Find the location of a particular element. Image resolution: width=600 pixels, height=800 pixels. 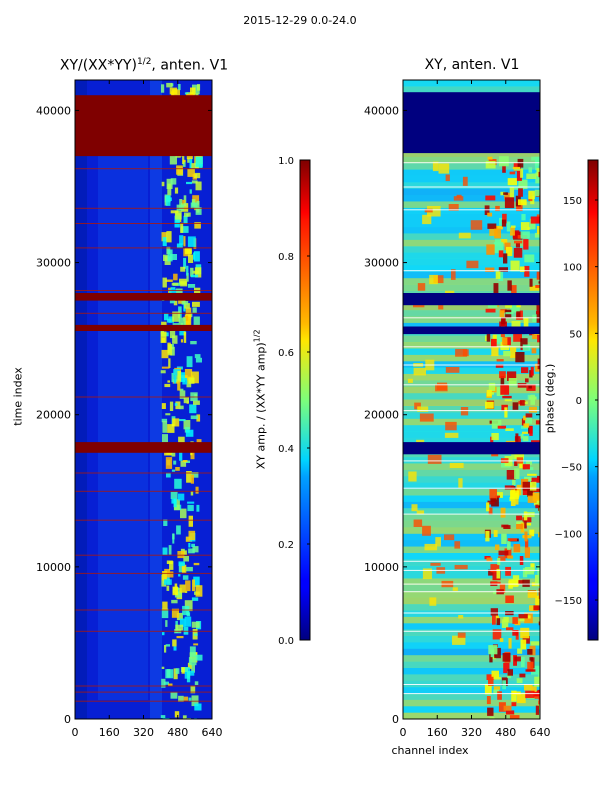

x-axis-label: channel index is located at coordinates (430, 750).